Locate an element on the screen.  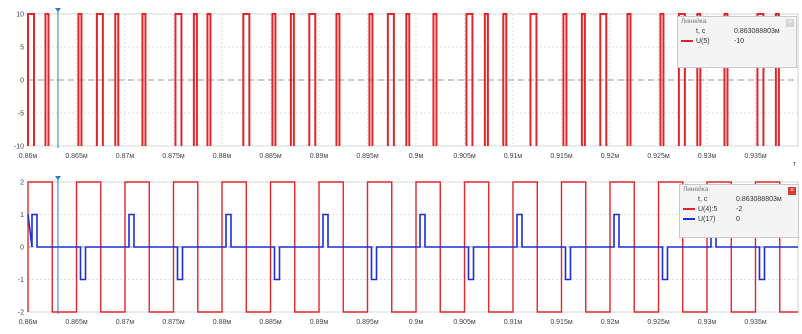
ruler-series-label: U(5) is located at coordinates (703, 41).